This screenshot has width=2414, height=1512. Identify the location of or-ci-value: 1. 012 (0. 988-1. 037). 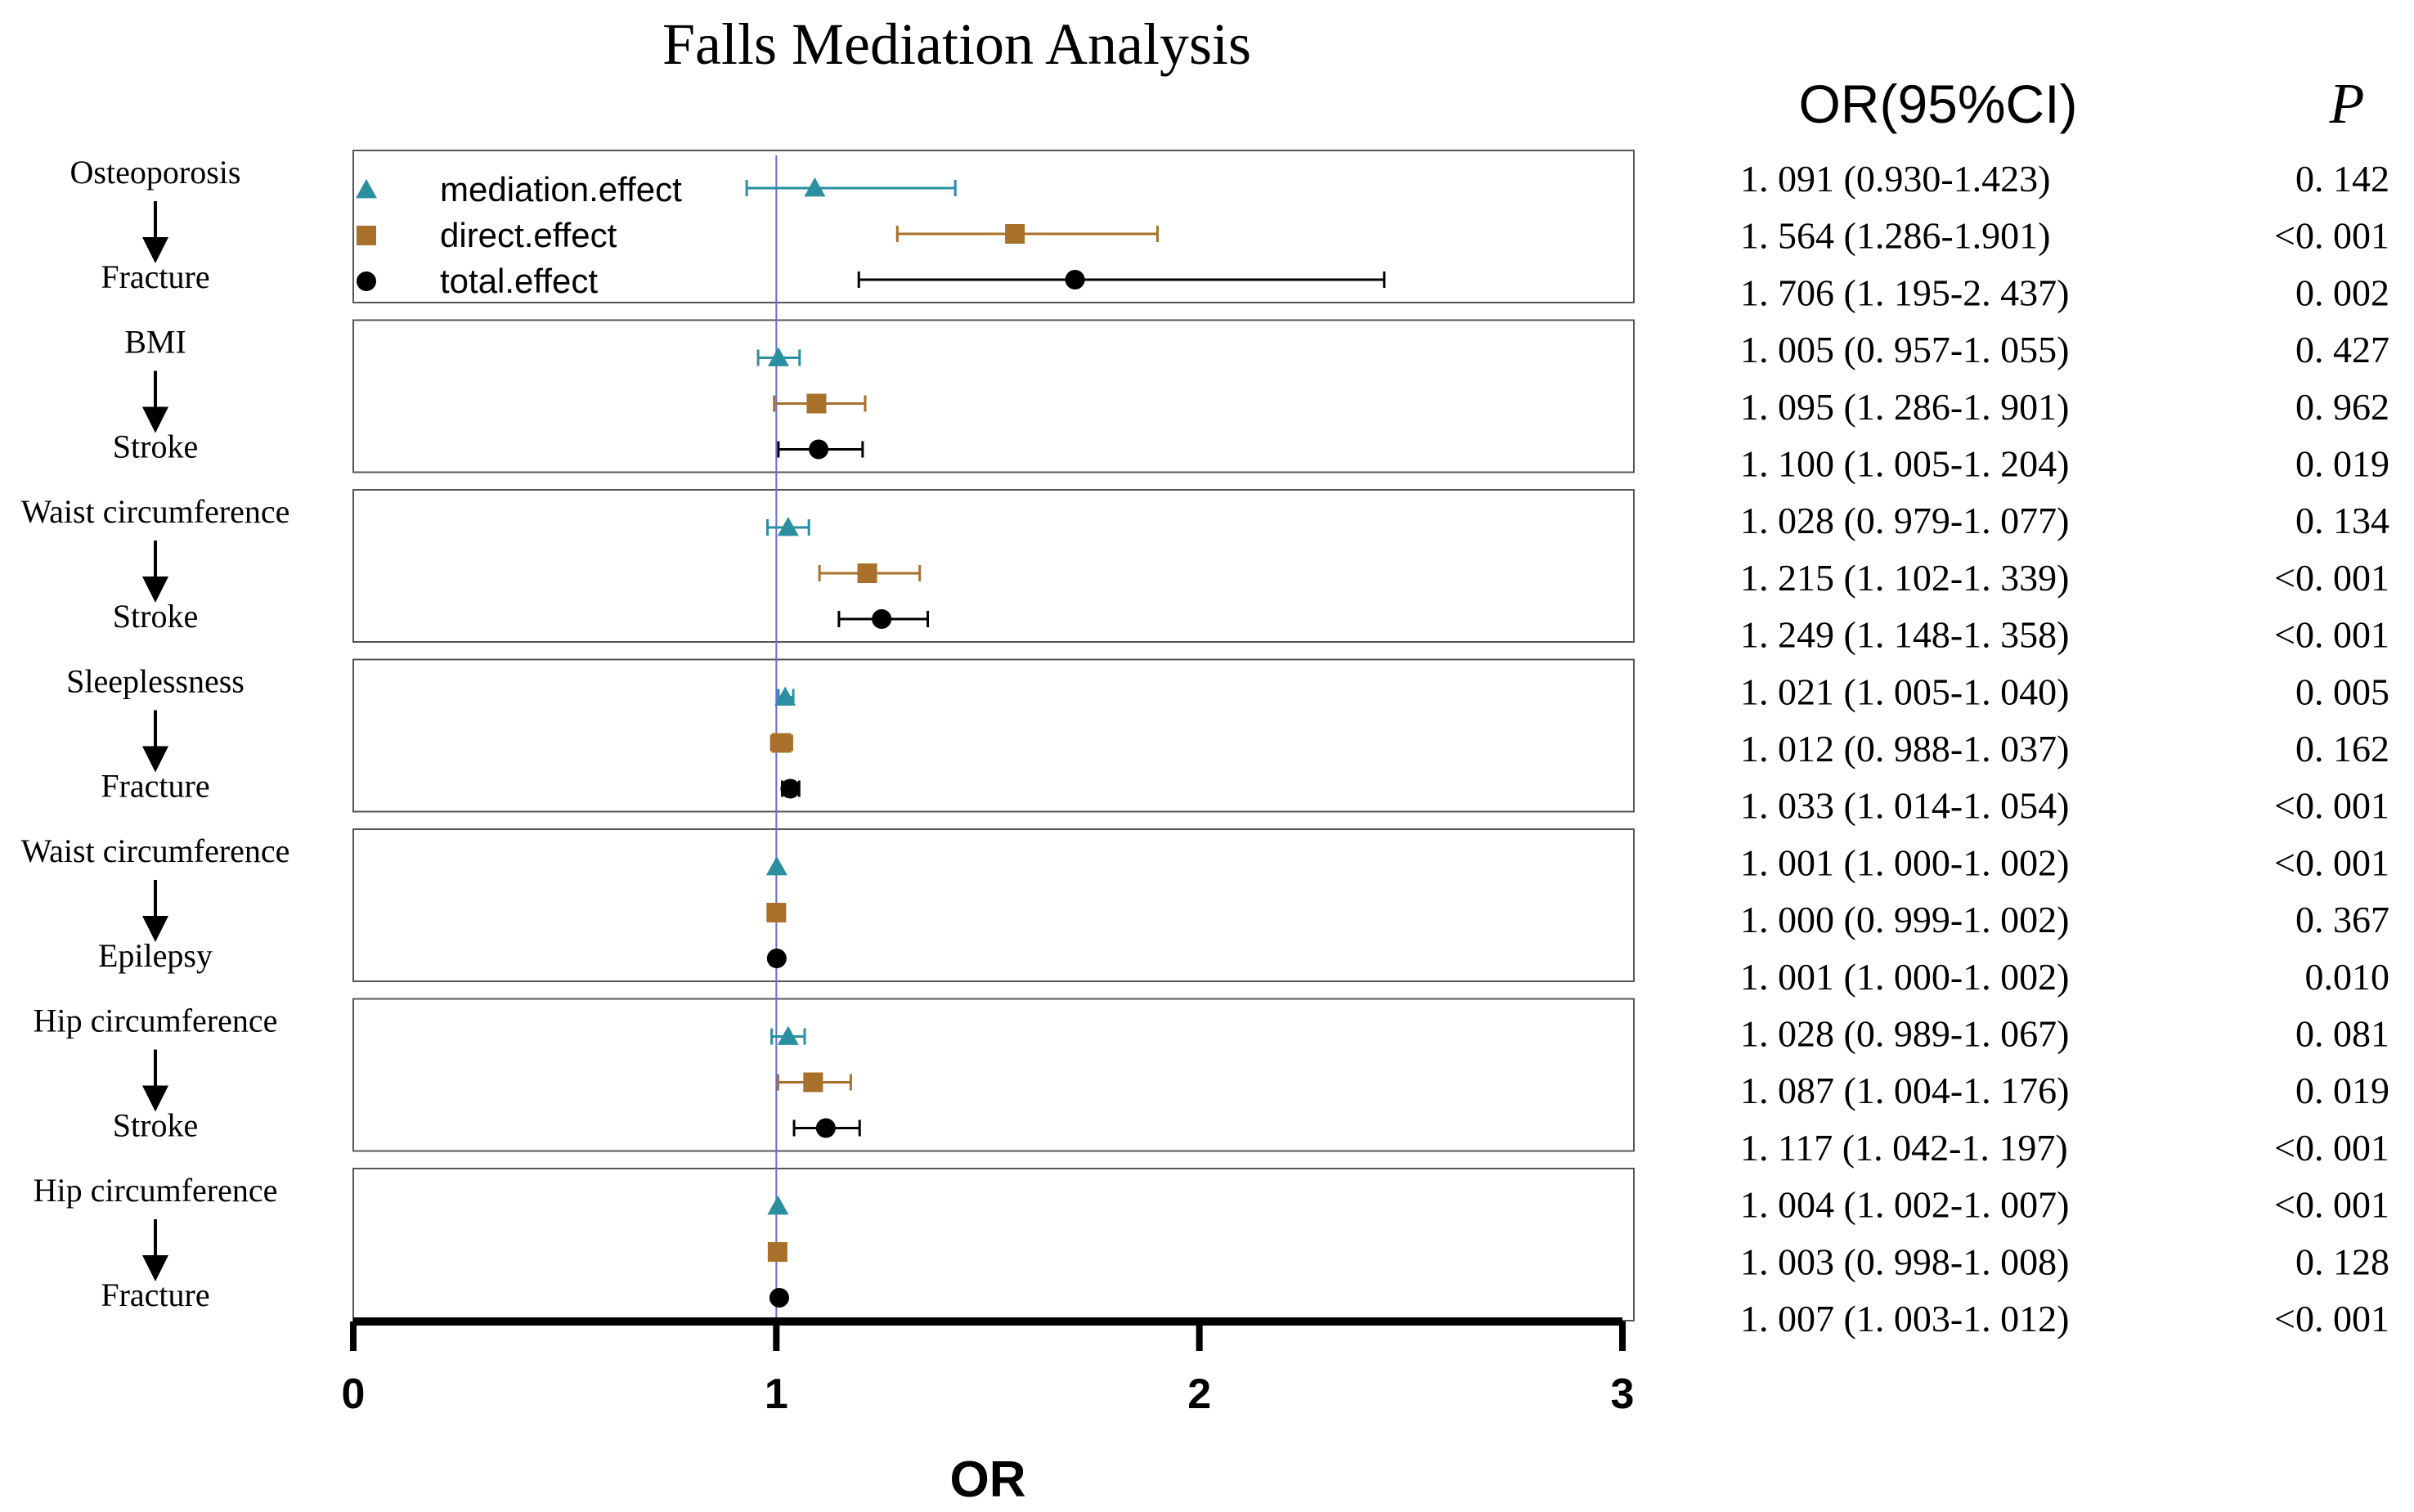
(1905, 748).